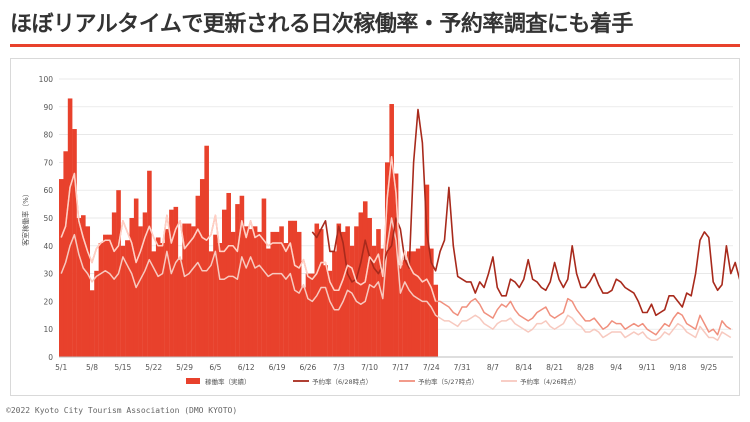 The image size is (750, 422). I want to click on y-axis-label: 客室稼働率（%）, so click(25, 218).